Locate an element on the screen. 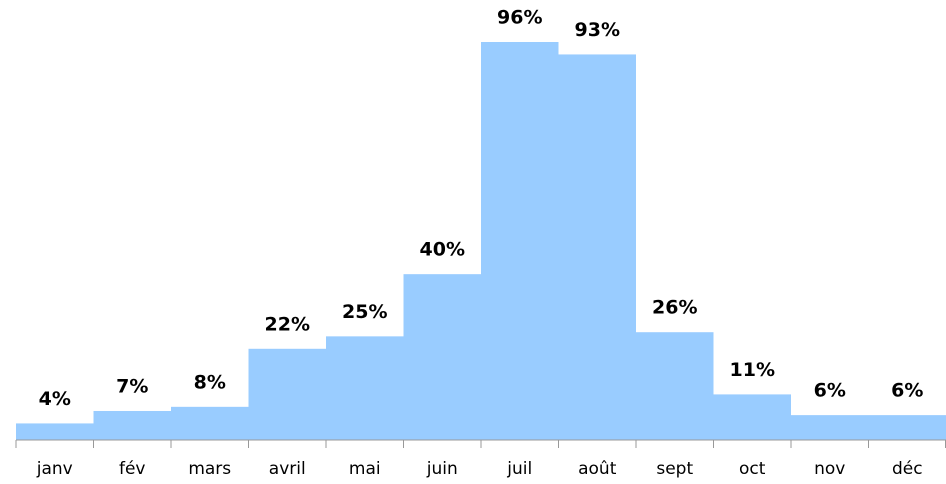  x-tick-label: mars is located at coordinates (209, 469).